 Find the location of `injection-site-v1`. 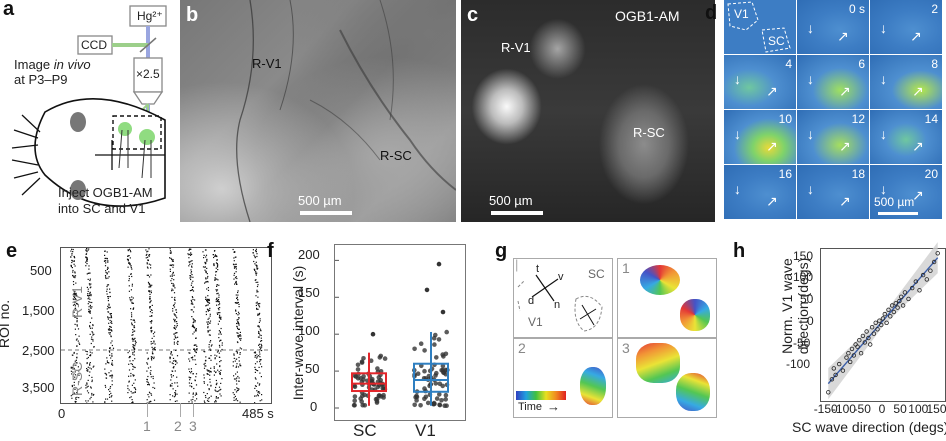

injection-site-v1 is located at coordinates (125, 129).